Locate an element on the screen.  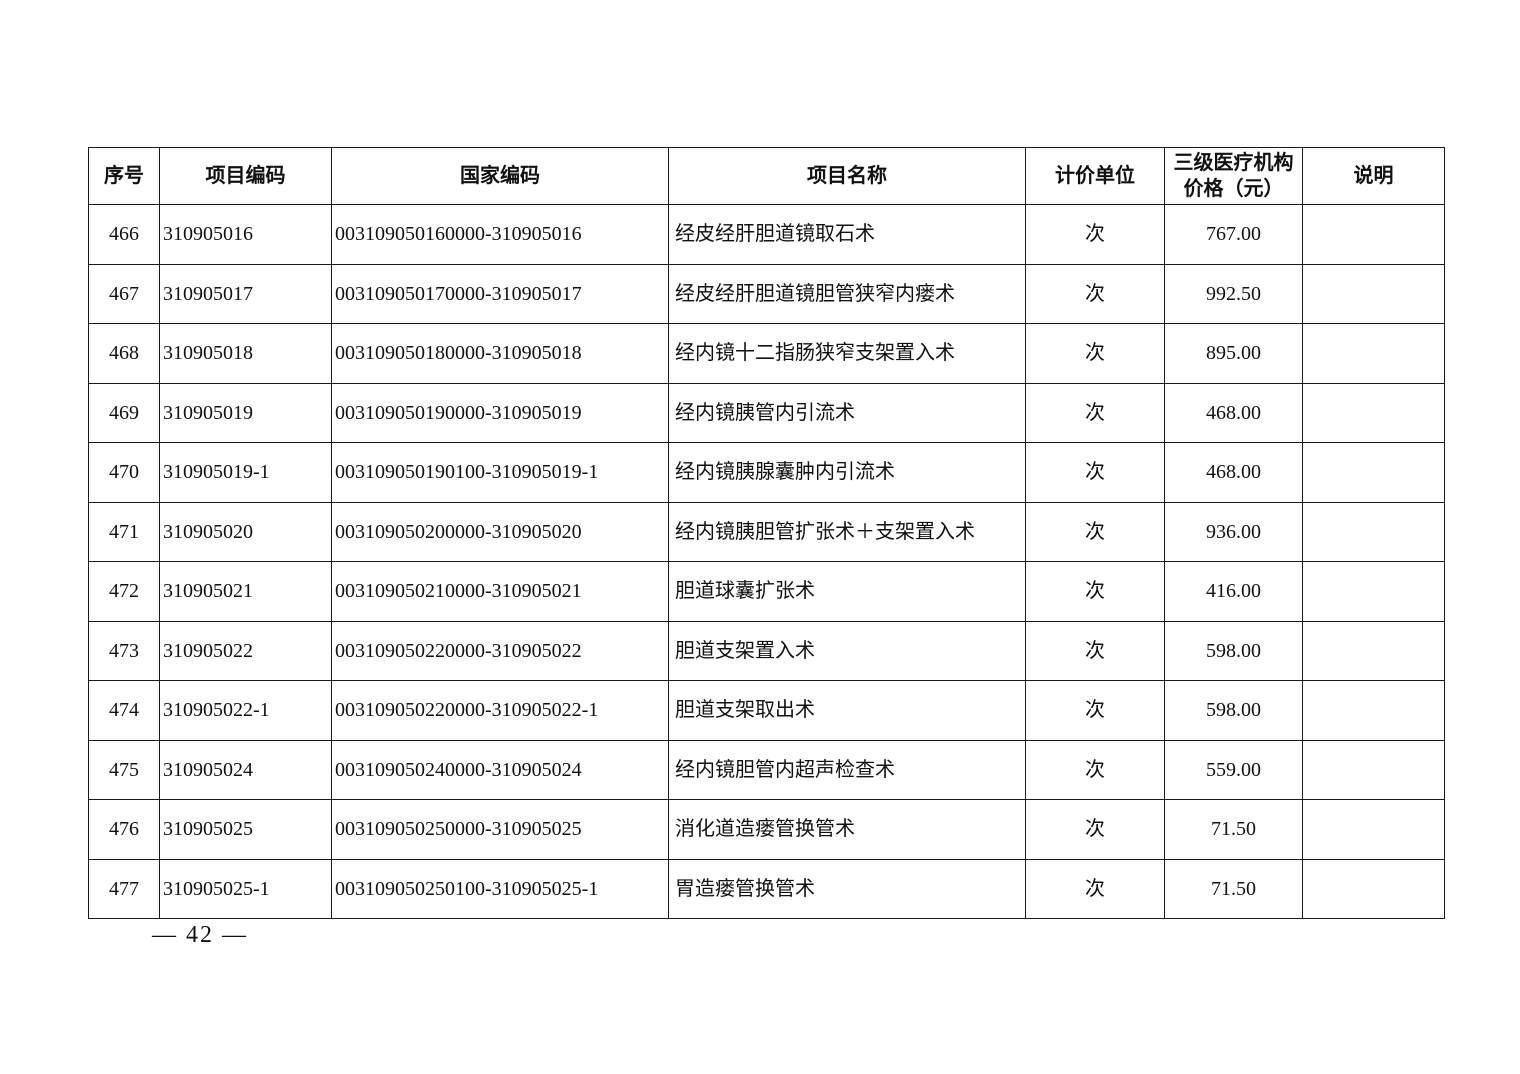
cell-project-code: 310905019-1 is located at coordinates (245, 472).